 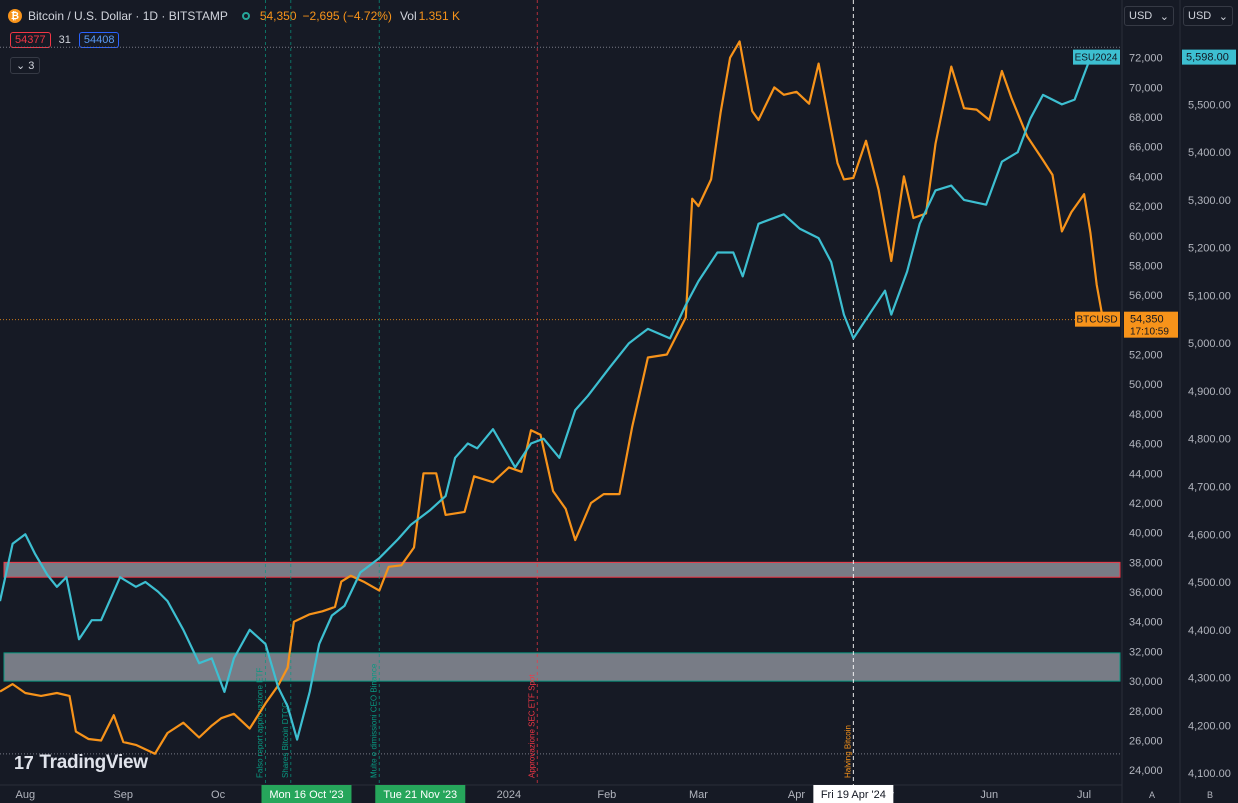 What do you see at coordinates (1146, 59) in the screenshot?
I see `left-axis-tick: 72,000` at bounding box center [1146, 59].